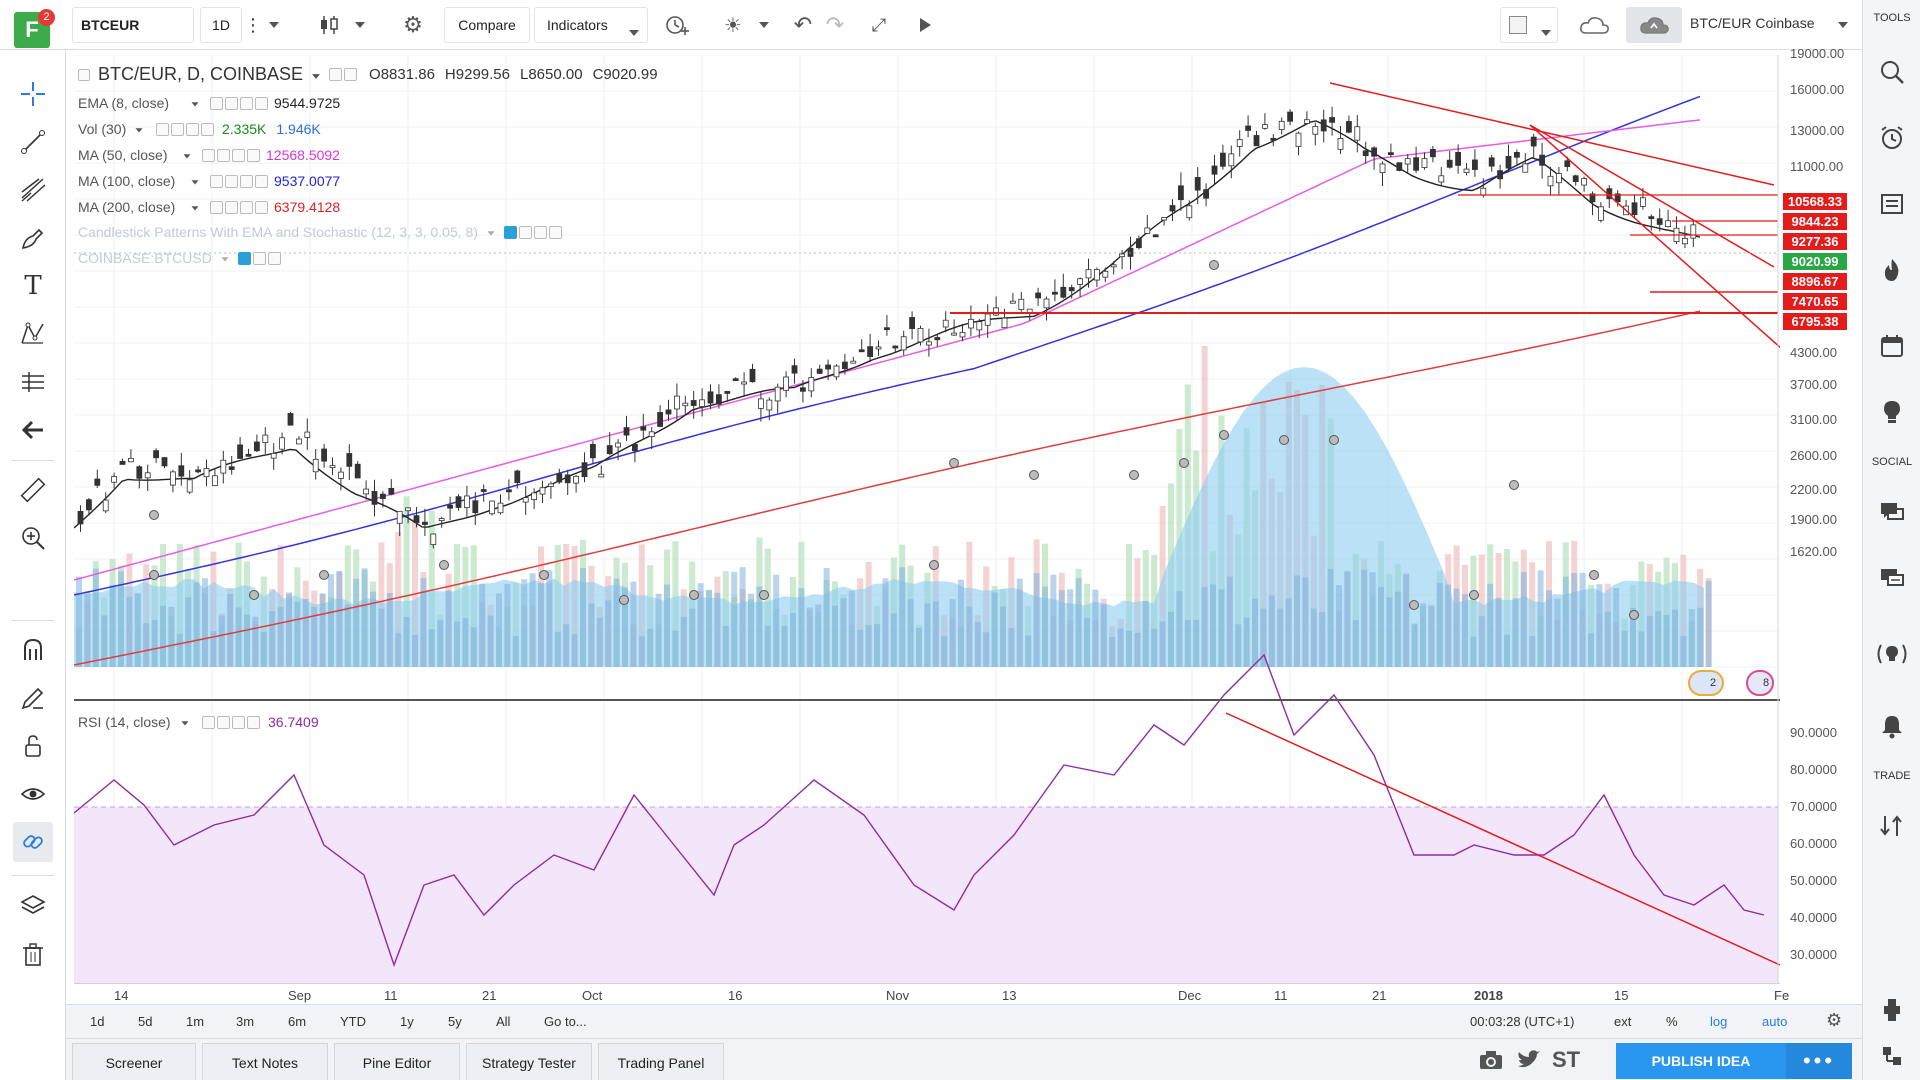 The height and width of the screenshot is (1080, 1920). What do you see at coordinates (1529, 25) in the screenshot?
I see `layout-select` at bounding box center [1529, 25].